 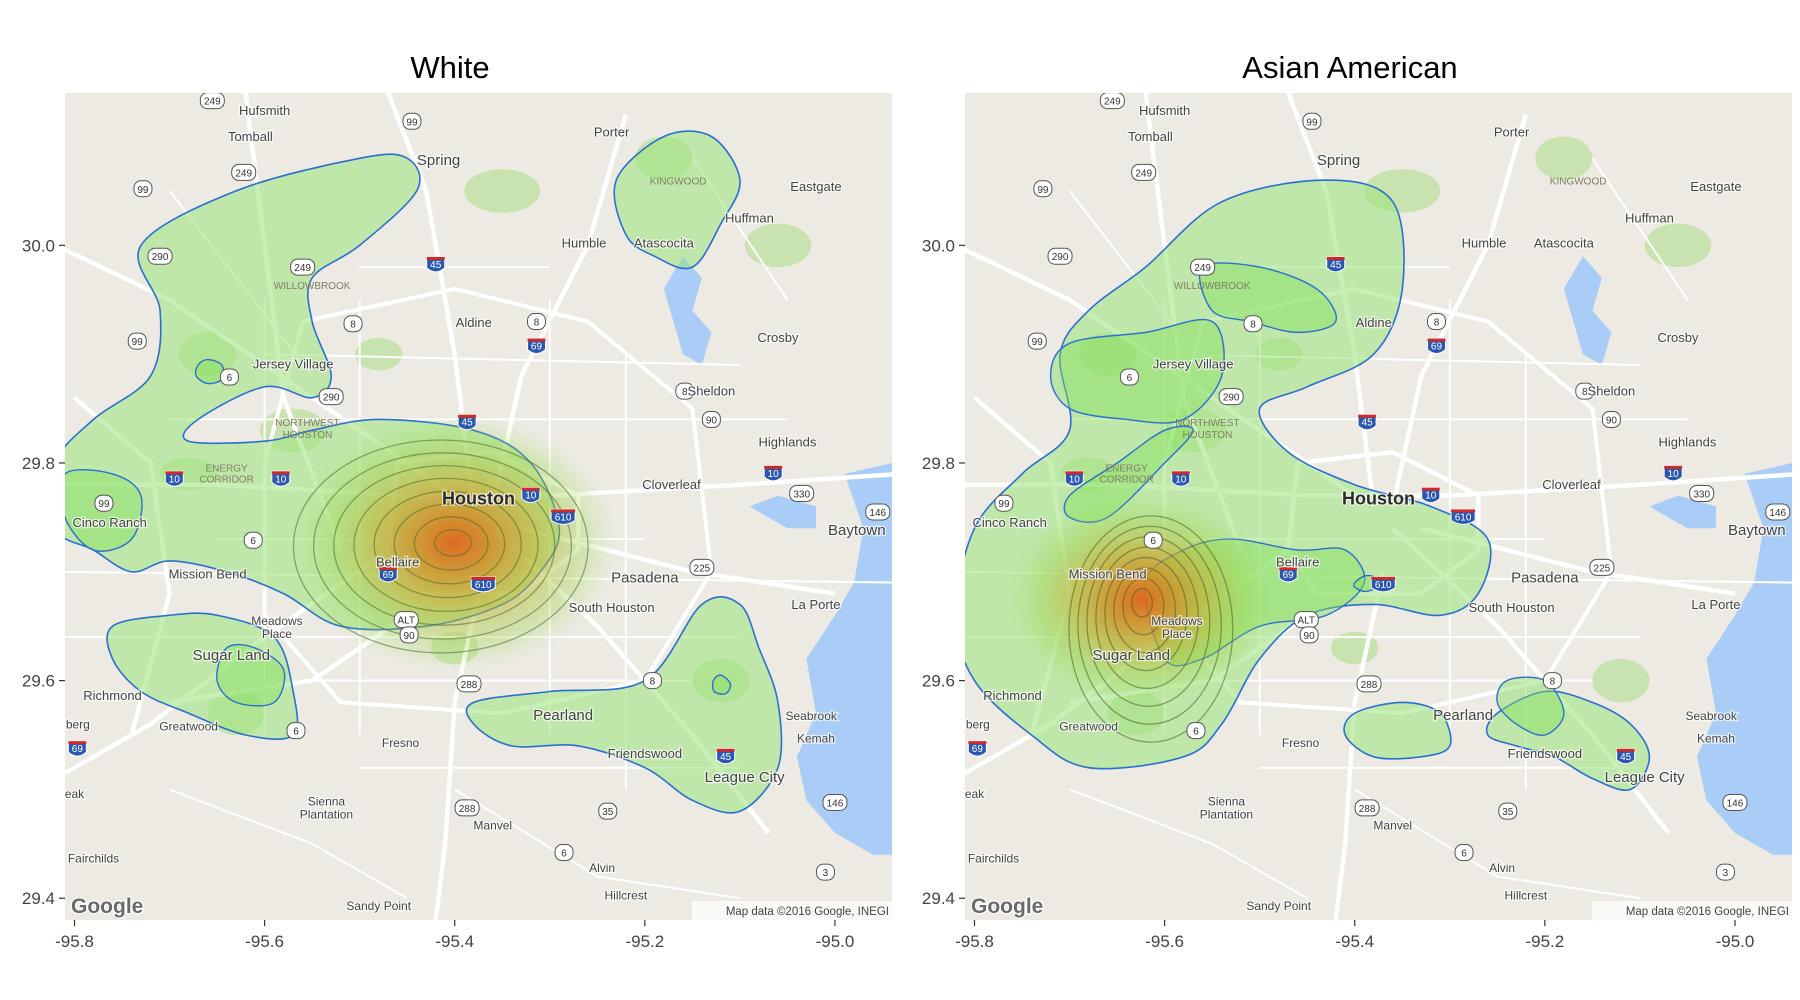 What do you see at coordinates (77, 748) in the screenshot?
I see `interstate-shield: 69` at bounding box center [77, 748].